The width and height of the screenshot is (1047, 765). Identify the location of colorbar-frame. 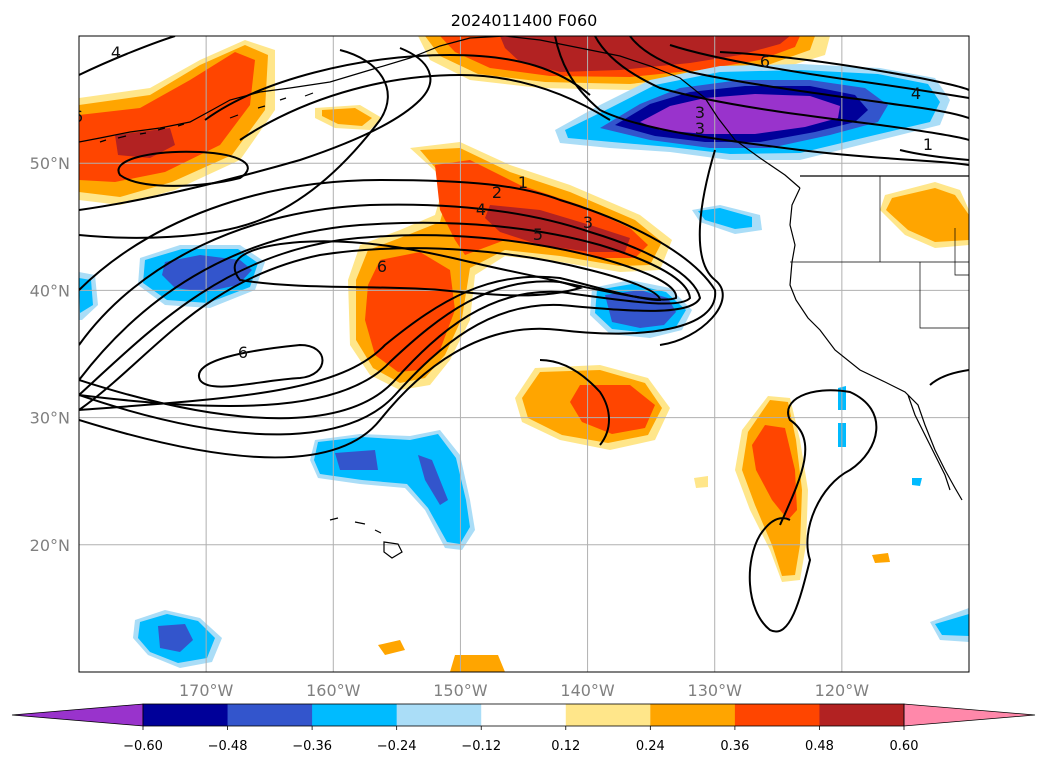
(523, 715).